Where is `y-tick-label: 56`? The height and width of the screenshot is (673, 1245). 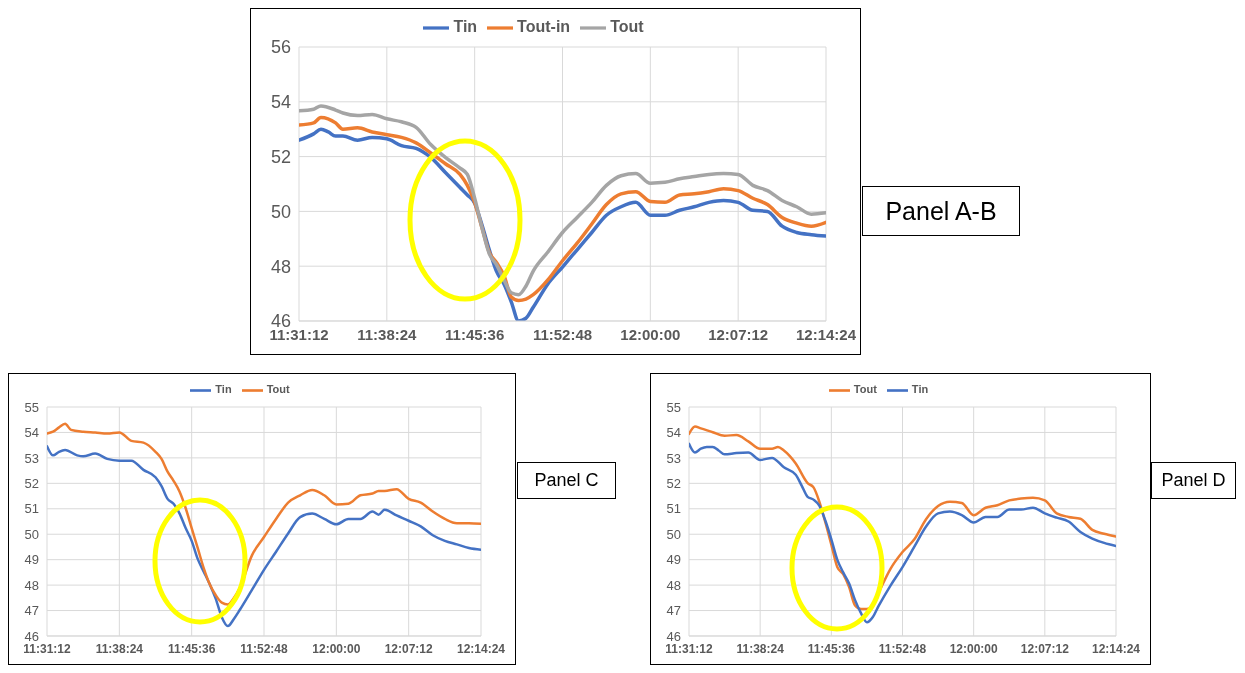
y-tick-label: 56 is located at coordinates (280, 47).